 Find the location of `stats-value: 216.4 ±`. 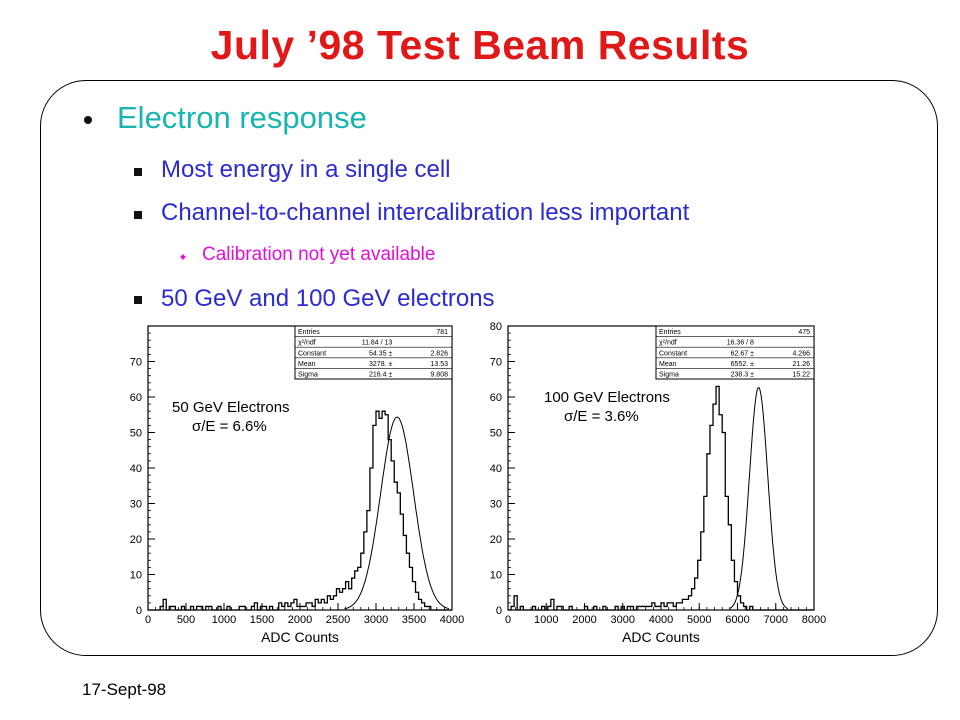

stats-value: 216.4 ± is located at coordinates (380, 375).